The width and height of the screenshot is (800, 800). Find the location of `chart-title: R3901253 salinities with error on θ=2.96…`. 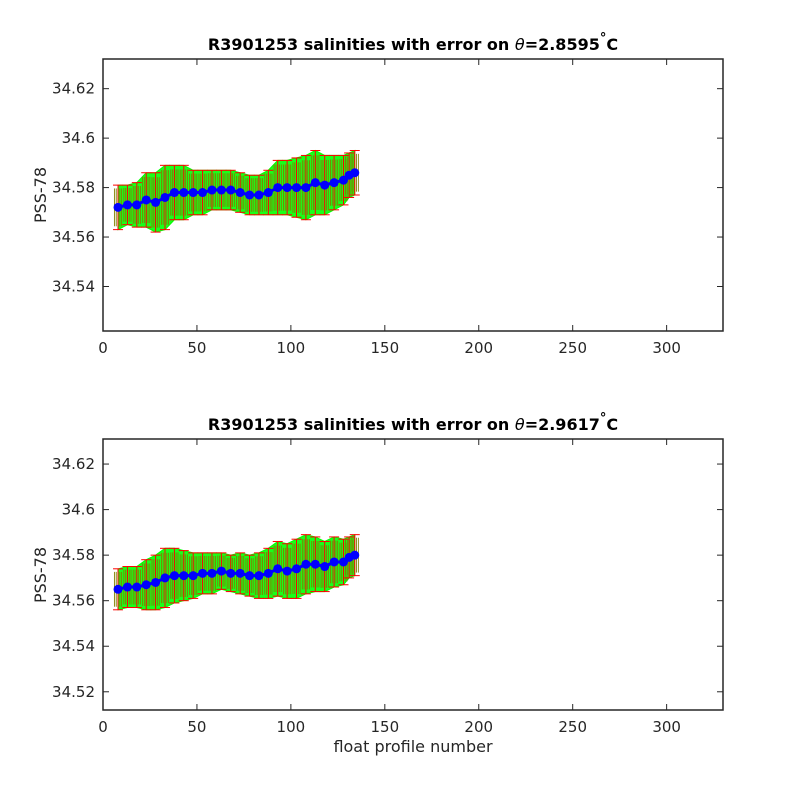

chart-title: R3901253 salinities with error on θ=2.96… is located at coordinates (413, 422).